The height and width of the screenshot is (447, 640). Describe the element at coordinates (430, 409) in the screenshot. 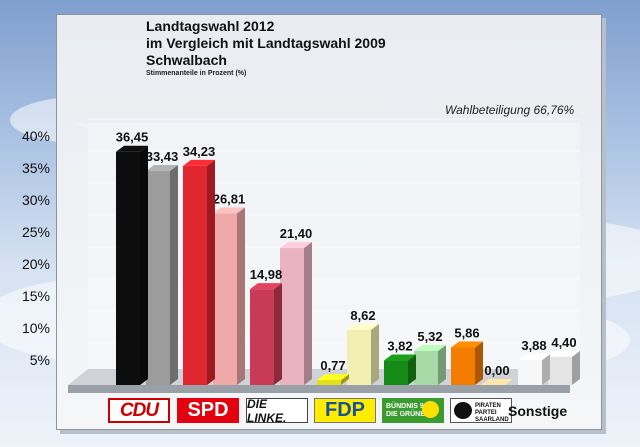

I see `sunflower-icon` at that location.